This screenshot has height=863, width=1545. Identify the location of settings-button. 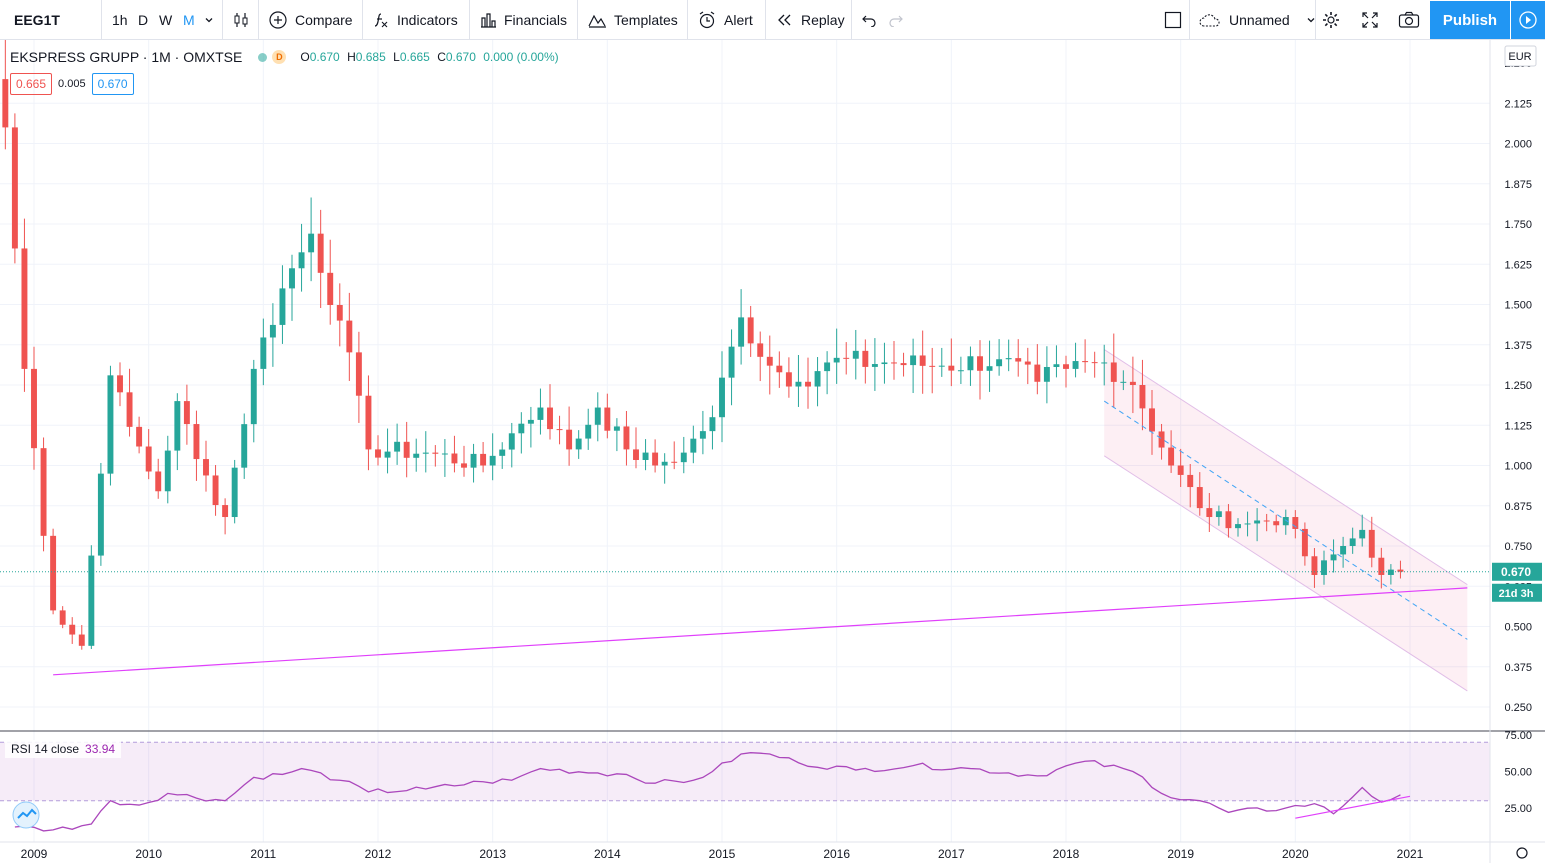
(1331, 20).